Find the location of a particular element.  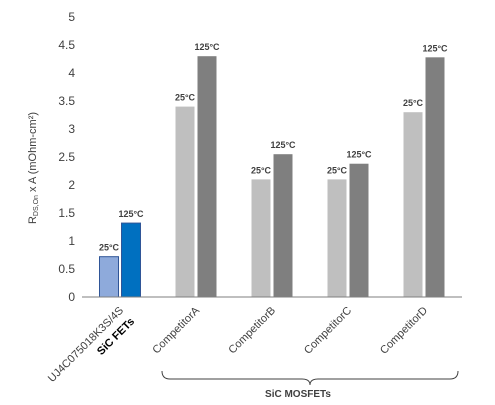

bar-uj4c075018k3s-4s-125c is located at coordinates (131, 260).